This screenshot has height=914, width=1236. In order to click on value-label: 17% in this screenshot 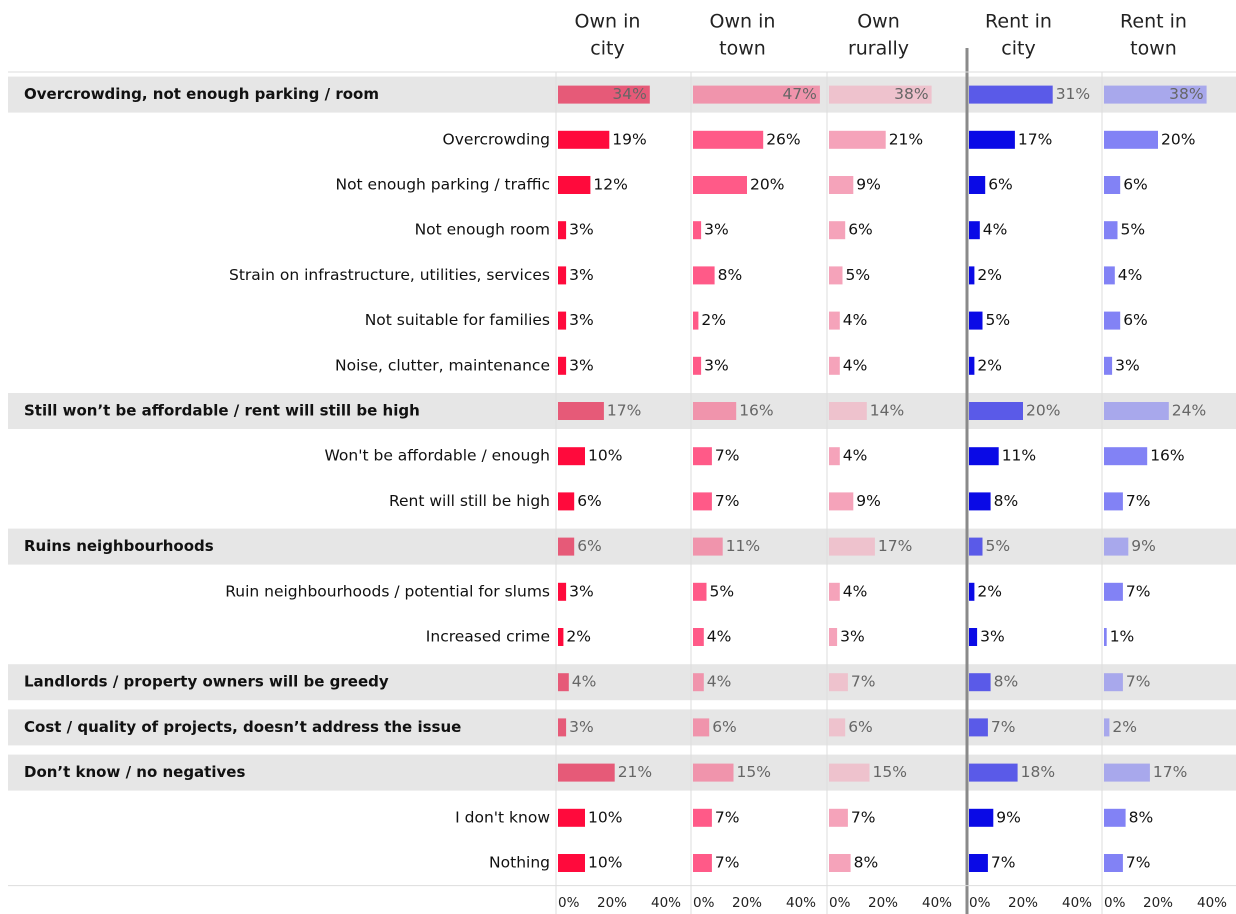, I will do `click(1170, 772)`.